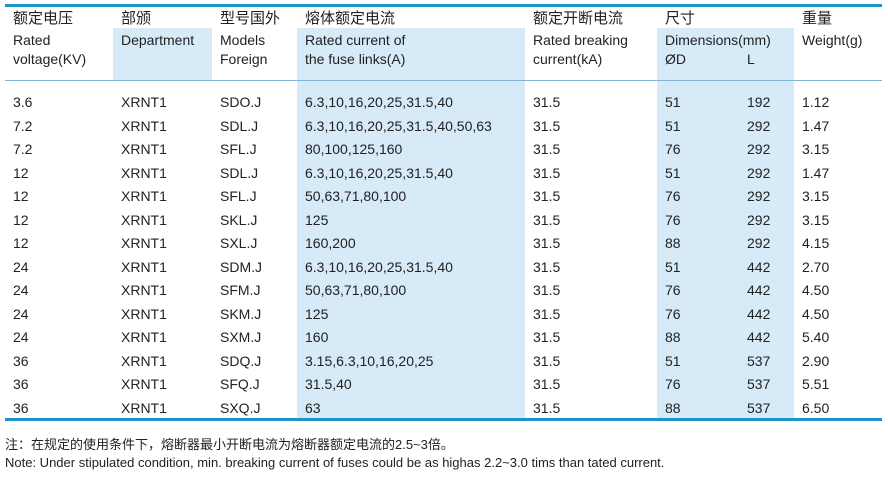 This screenshot has width=888, height=481. I want to click on cell-weight: 5.40, so click(816, 337).